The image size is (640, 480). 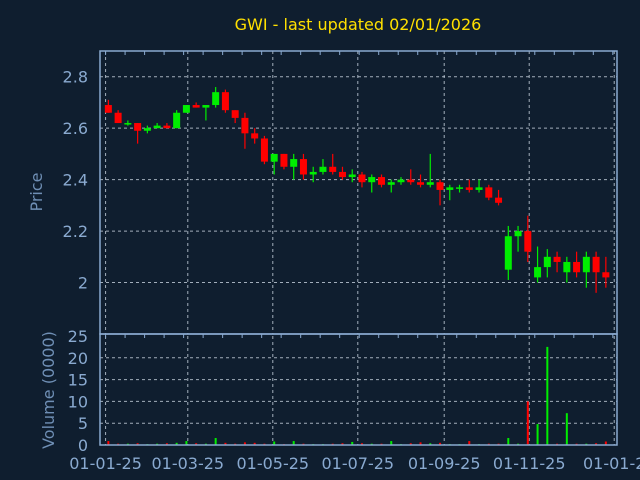 What do you see at coordinates (83, 283) in the screenshot?
I see `y-tick-label: 2` at bounding box center [83, 283].